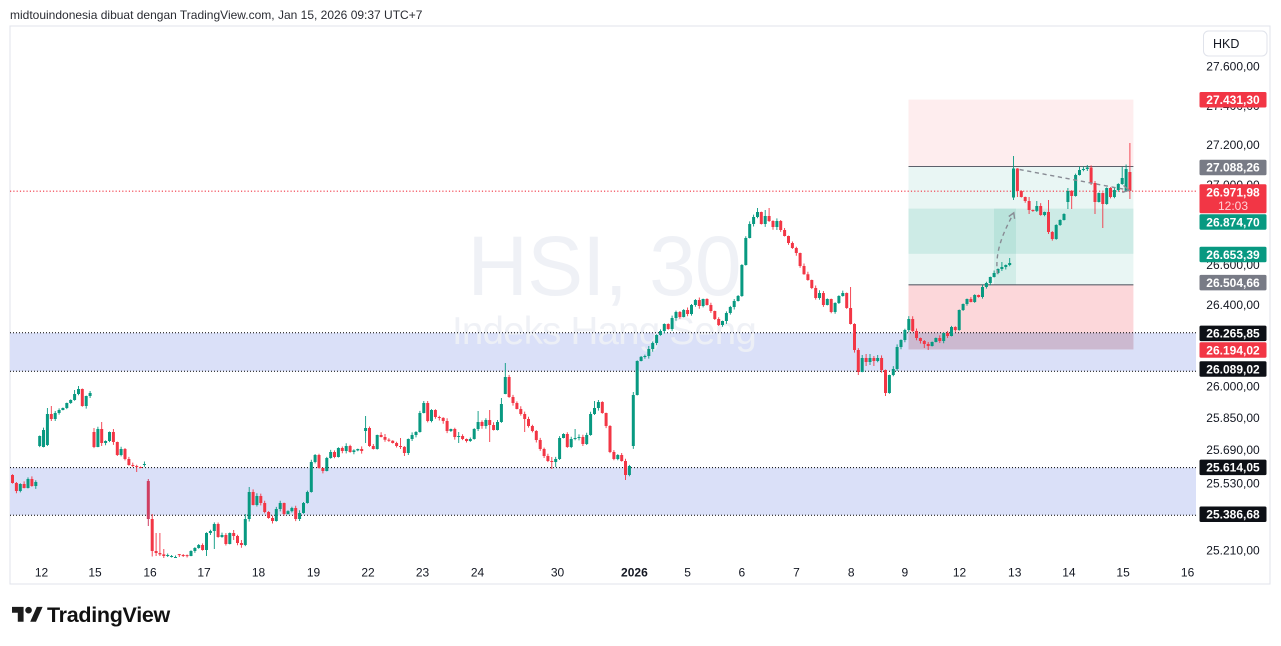 The width and height of the screenshot is (1281, 646). I want to click on svg-text: 26.400,00, so click(1233, 305).